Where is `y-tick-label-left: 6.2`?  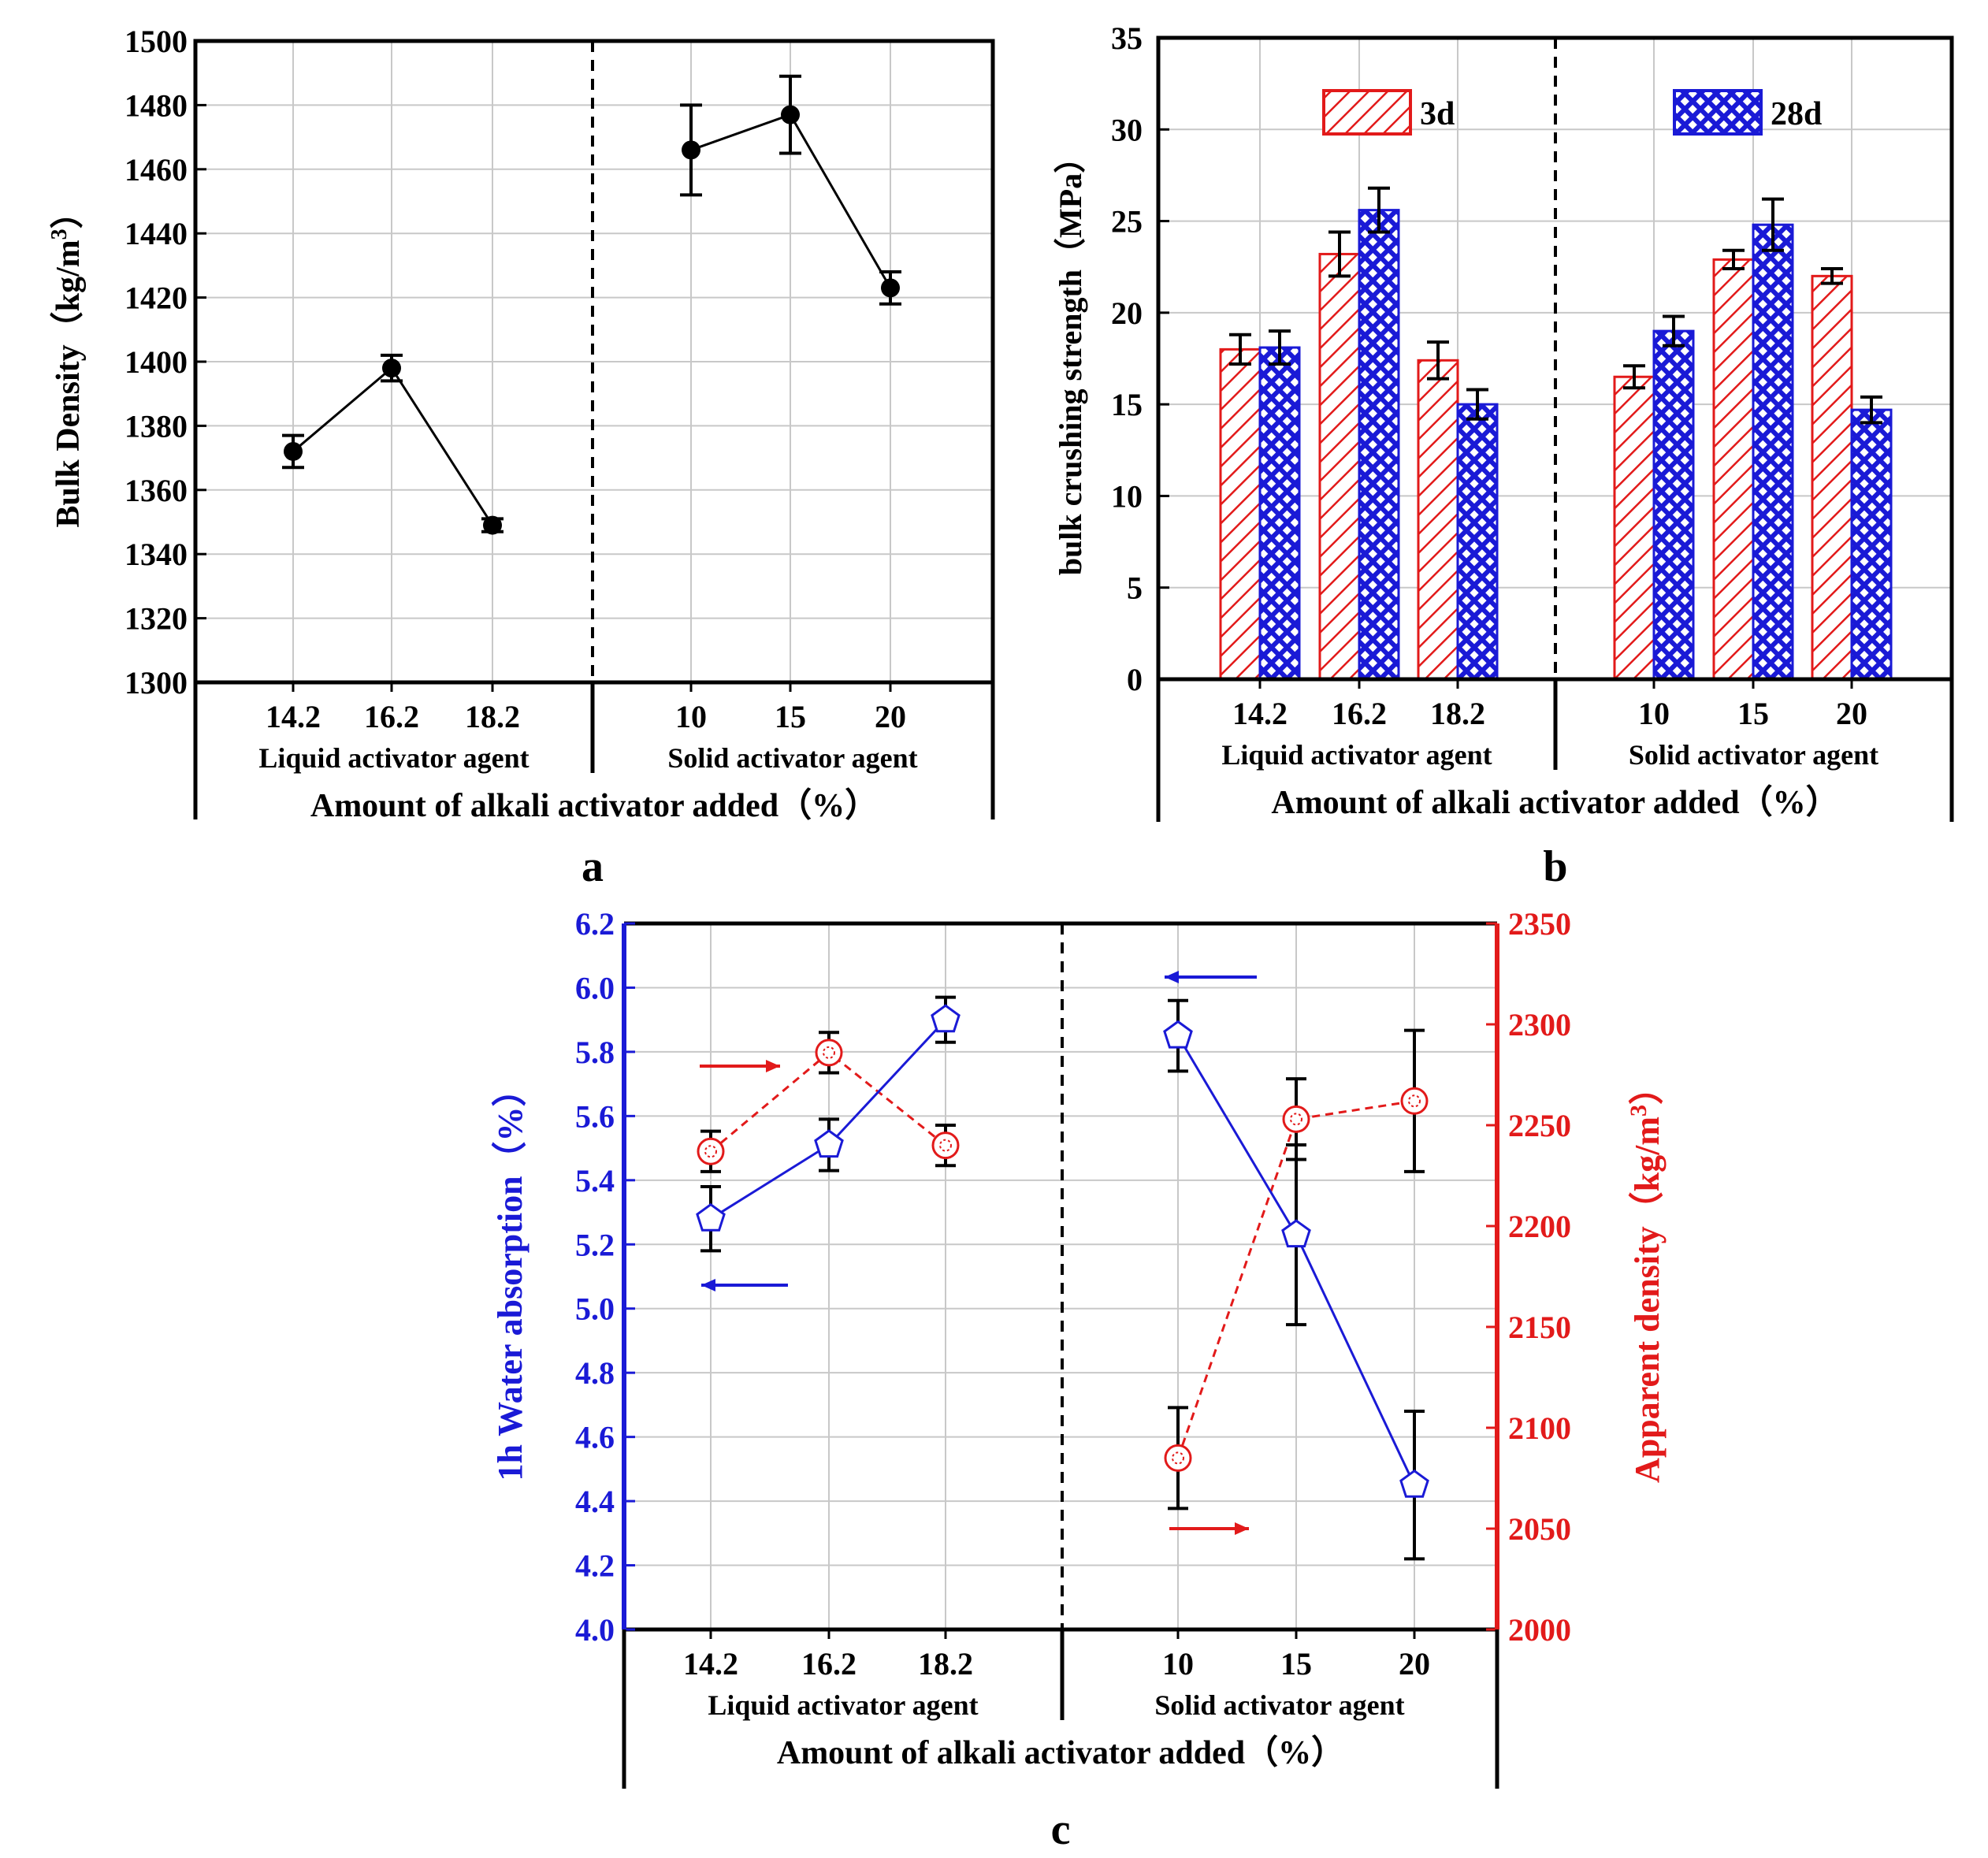
y-tick-label-left: 6.2 is located at coordinates (595, 924).